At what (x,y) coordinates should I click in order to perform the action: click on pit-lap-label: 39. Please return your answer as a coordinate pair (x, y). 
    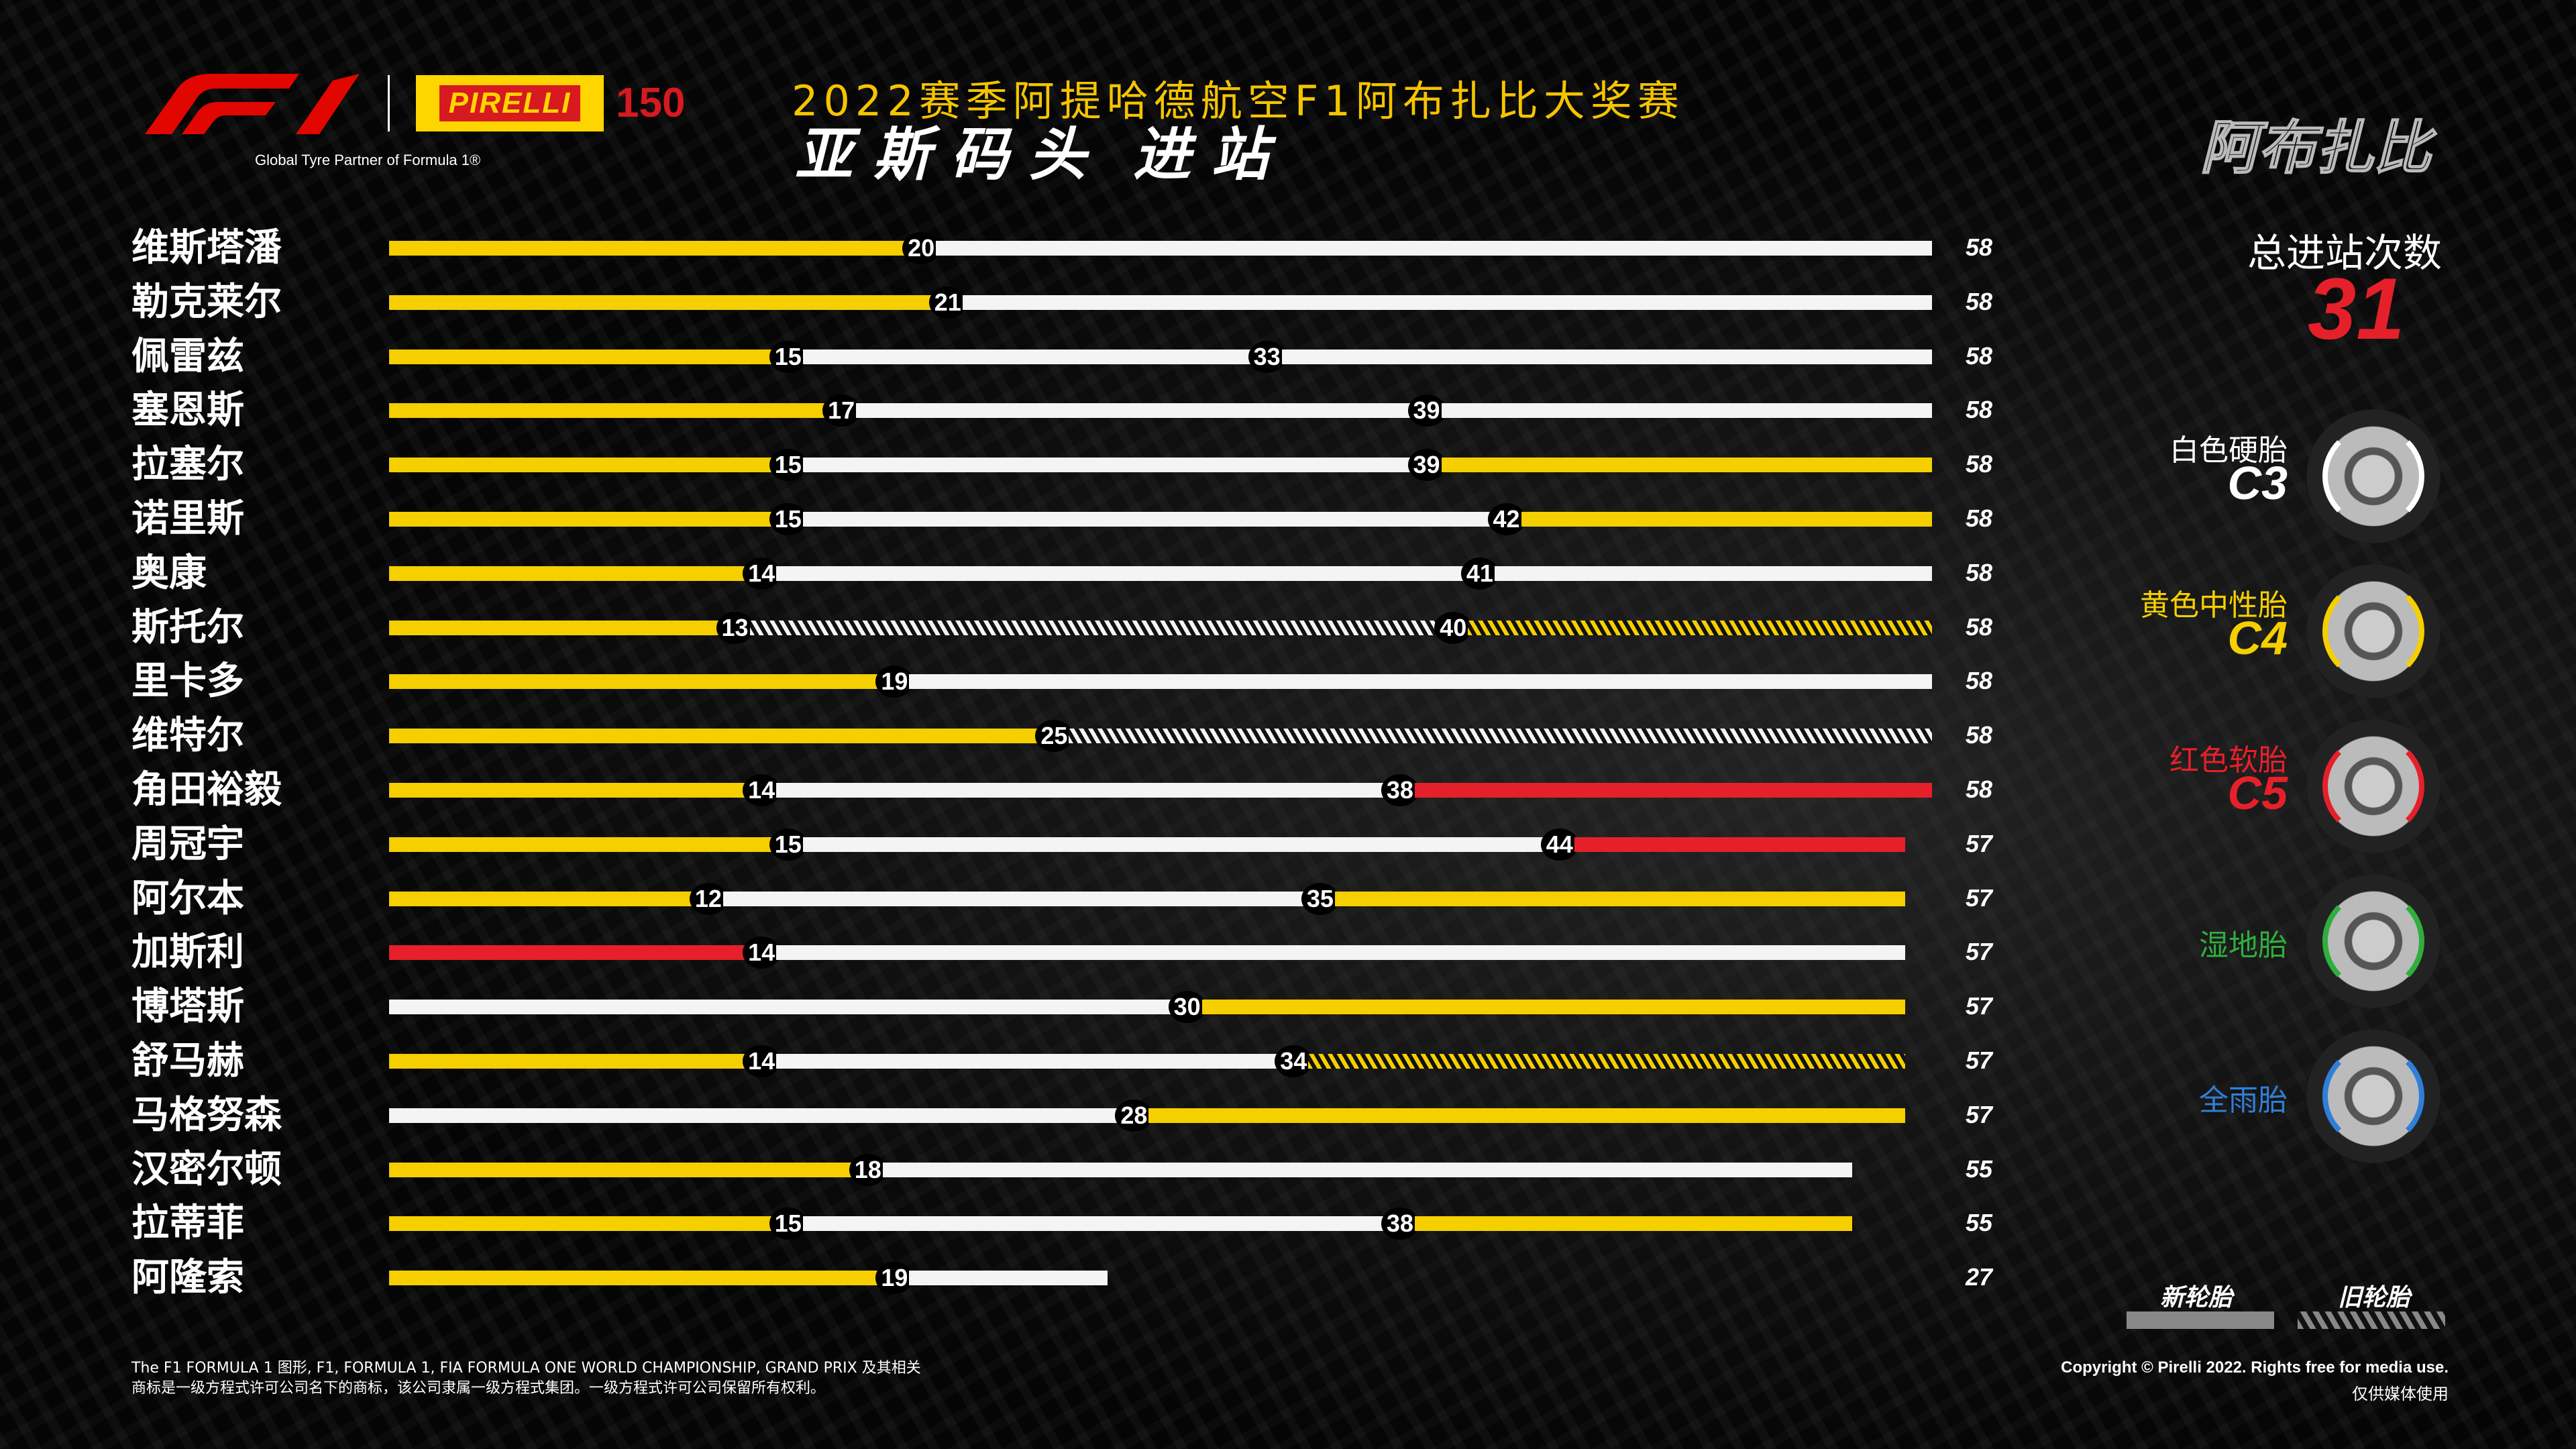
    Looking at the image, I should click on (1426, 465).